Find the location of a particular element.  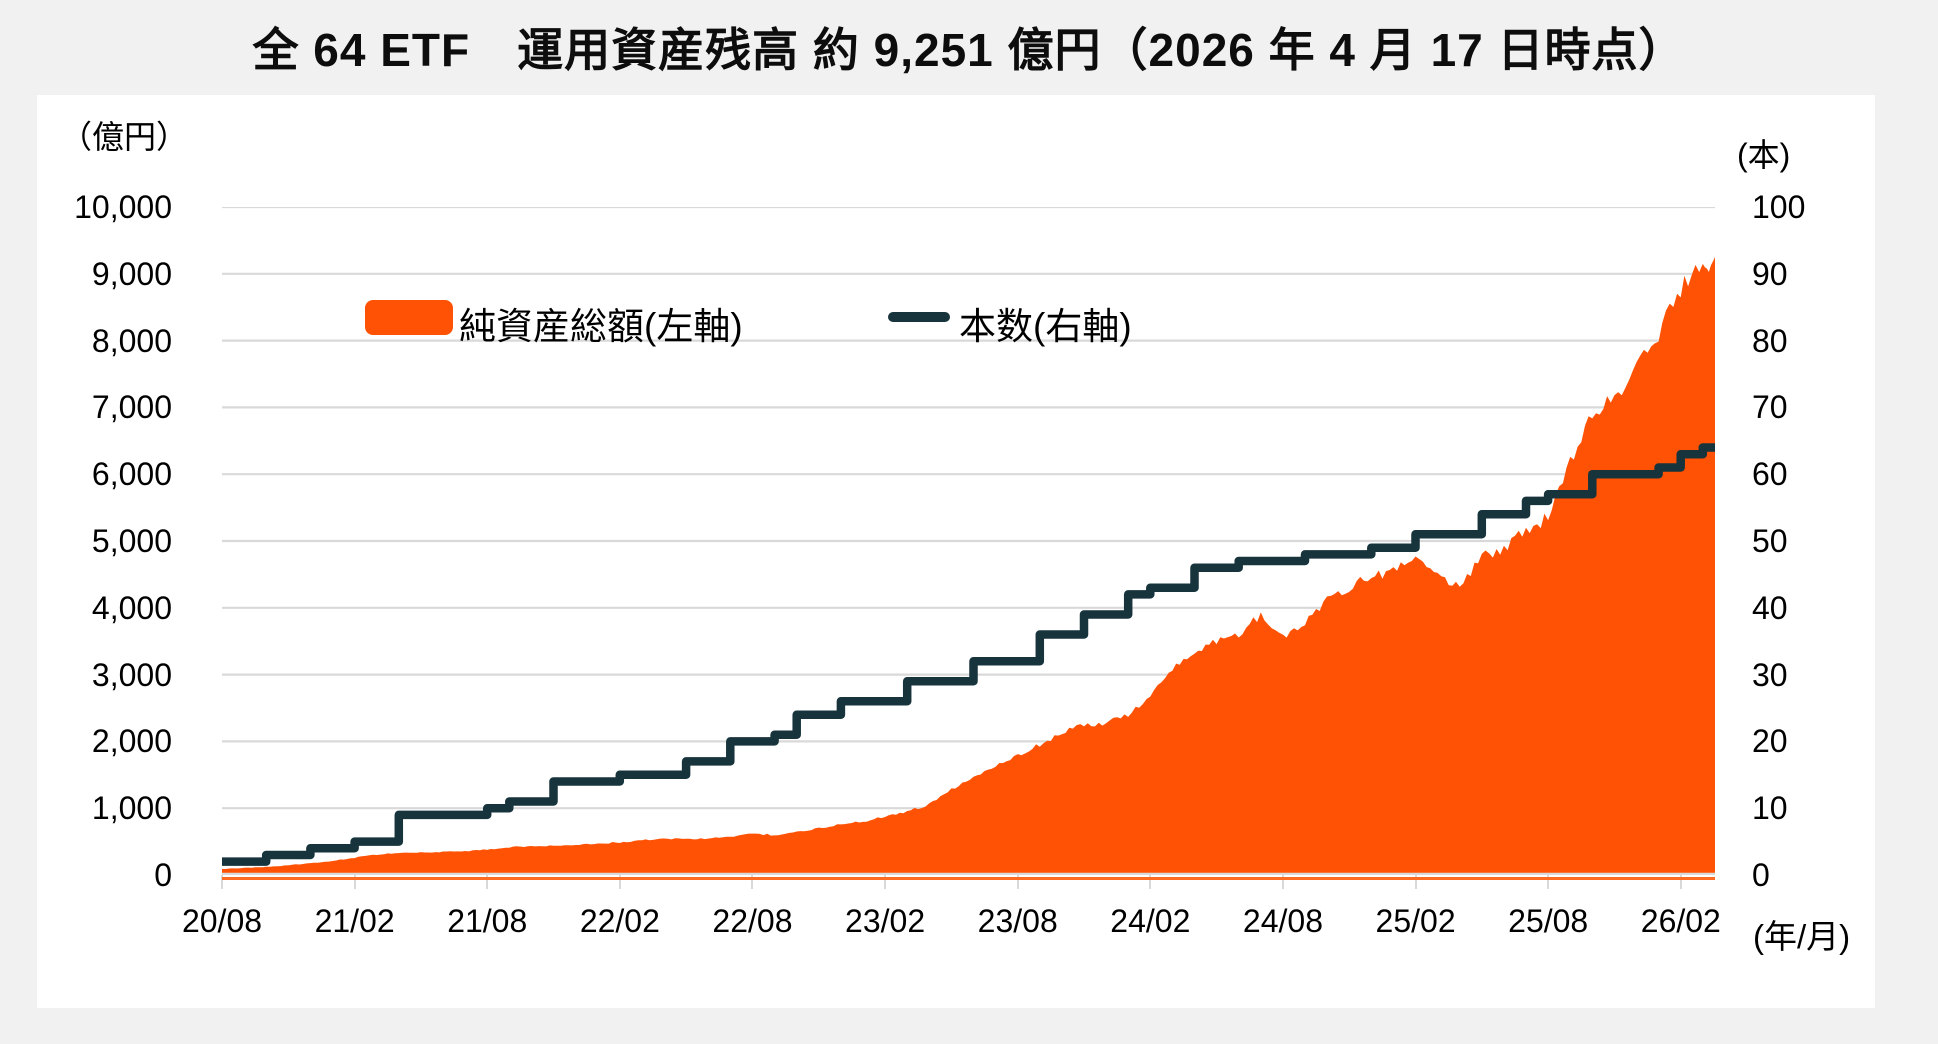

right-axis-tick-label: 20 is located at coordinates (1770, 741).